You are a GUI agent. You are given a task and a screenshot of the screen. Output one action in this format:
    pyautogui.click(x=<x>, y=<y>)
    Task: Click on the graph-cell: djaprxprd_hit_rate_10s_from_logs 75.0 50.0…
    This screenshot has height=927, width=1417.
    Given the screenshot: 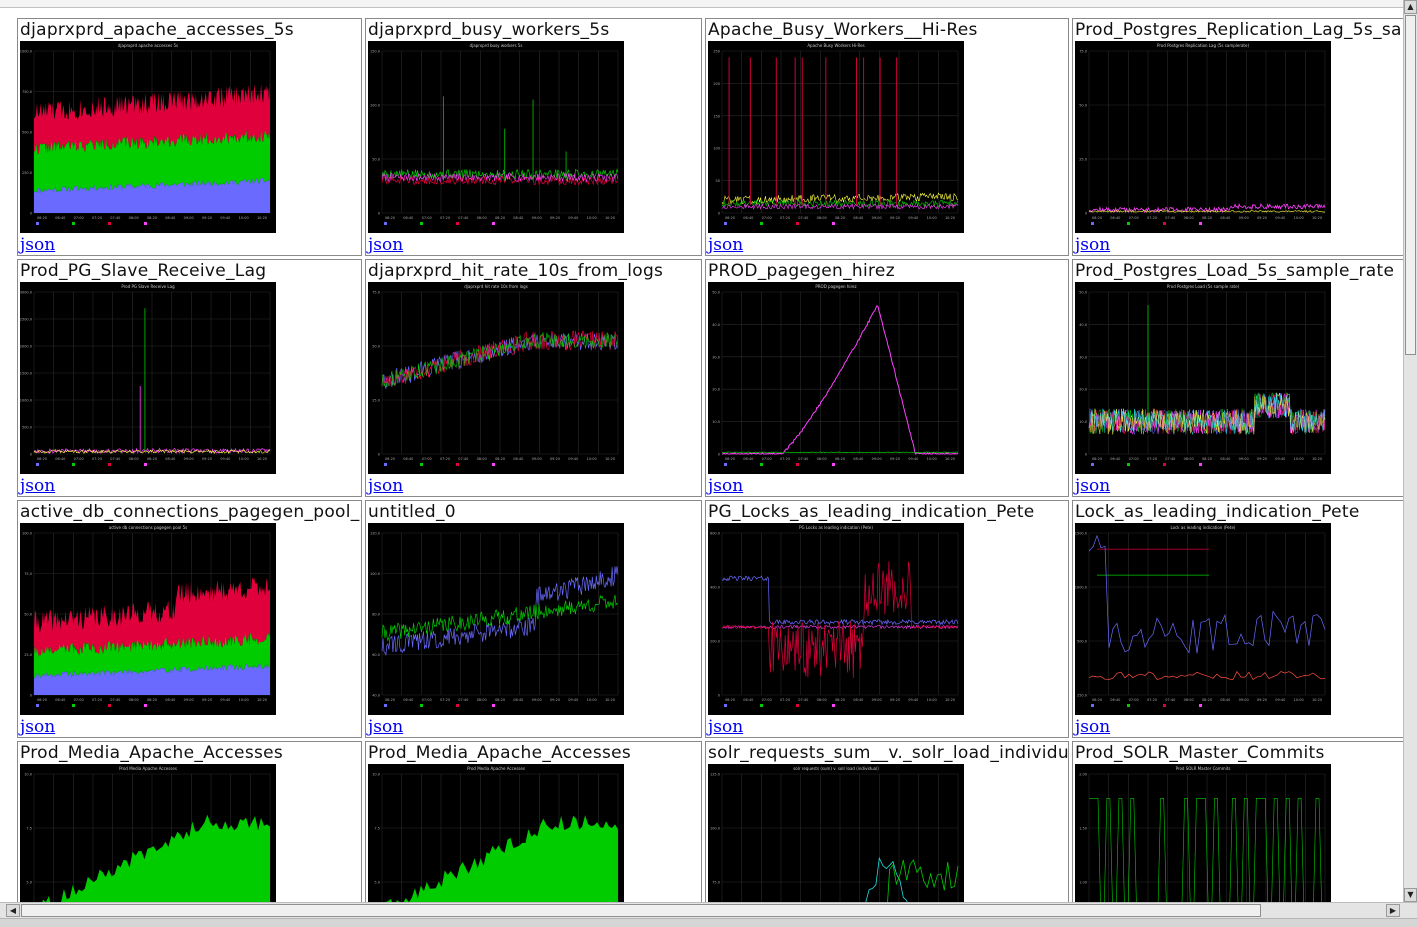 What is the action you would take?
    pyautogui.click(x=533, y=378)
    